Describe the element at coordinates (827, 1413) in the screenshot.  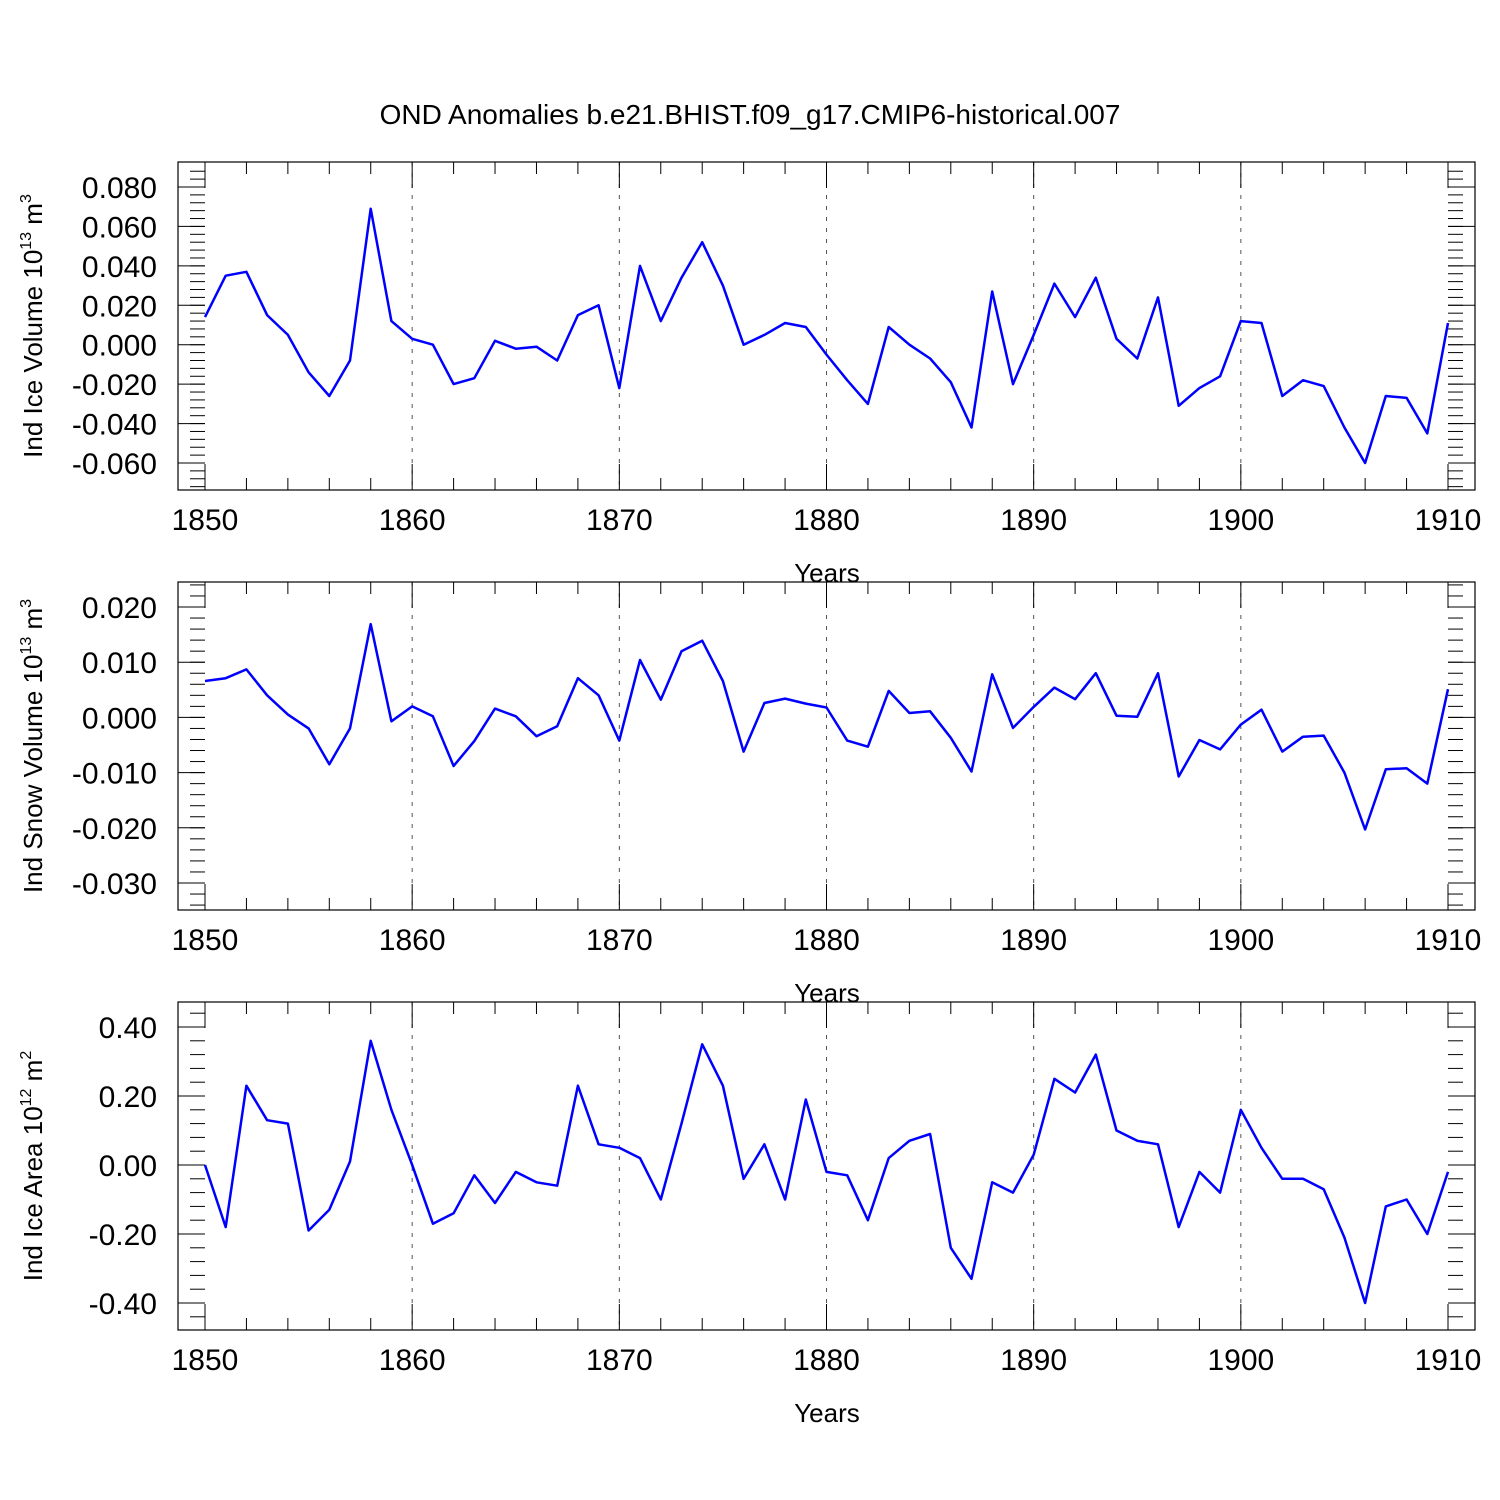
I see `x-axis-label: Years` at that location.